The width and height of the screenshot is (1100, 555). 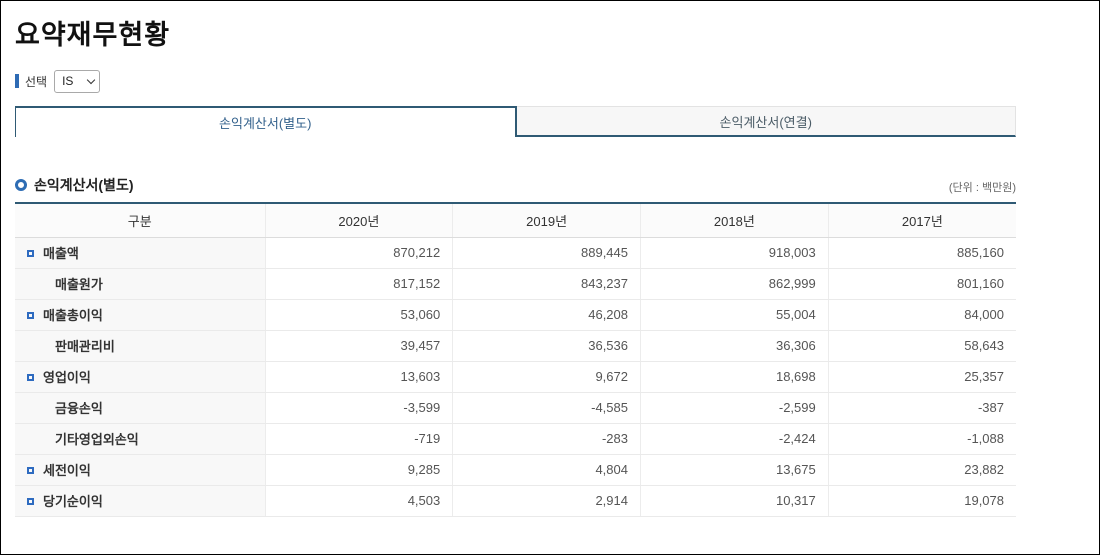 I want to click on value-cell: -387, so click(x=921, y=408).